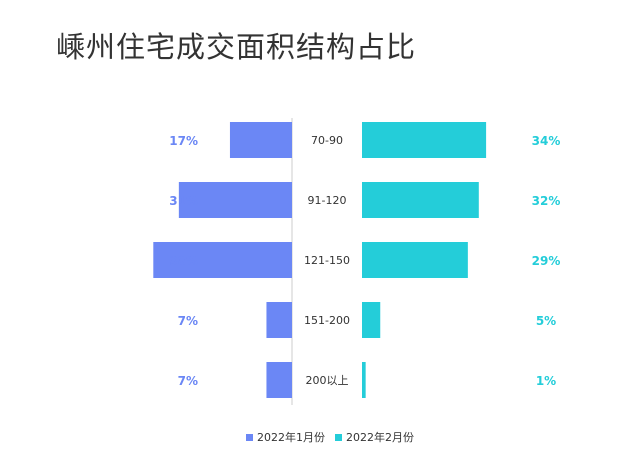  Describe the element at coordinates (188, 321) in the screenshot. I see `data-label-left-3: 7%` at that location.